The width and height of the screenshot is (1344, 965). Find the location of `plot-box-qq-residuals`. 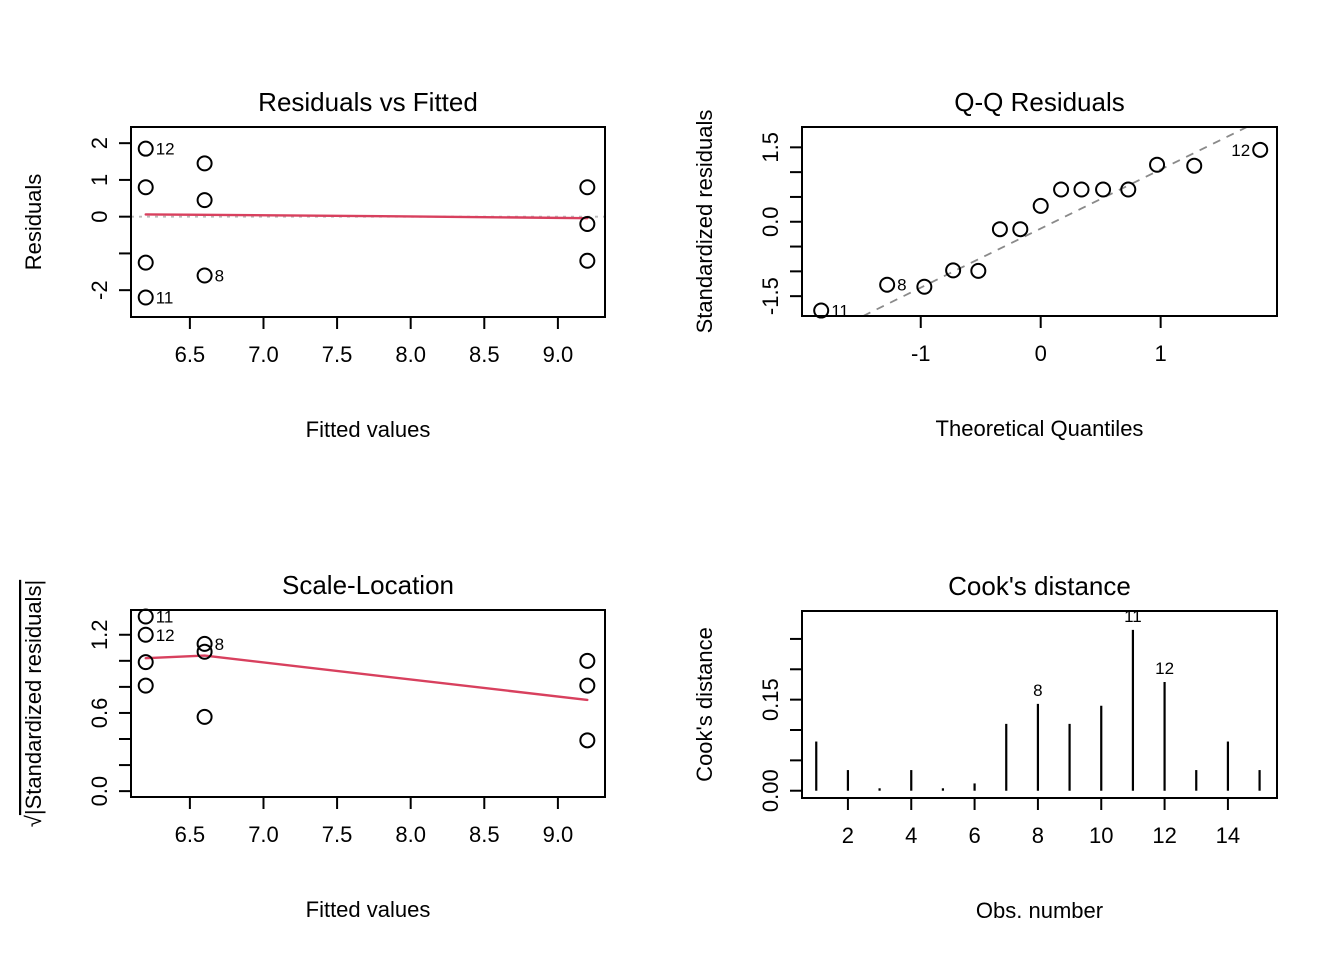

plot-box-qq-residuals is located at coordinates (1039, 221).